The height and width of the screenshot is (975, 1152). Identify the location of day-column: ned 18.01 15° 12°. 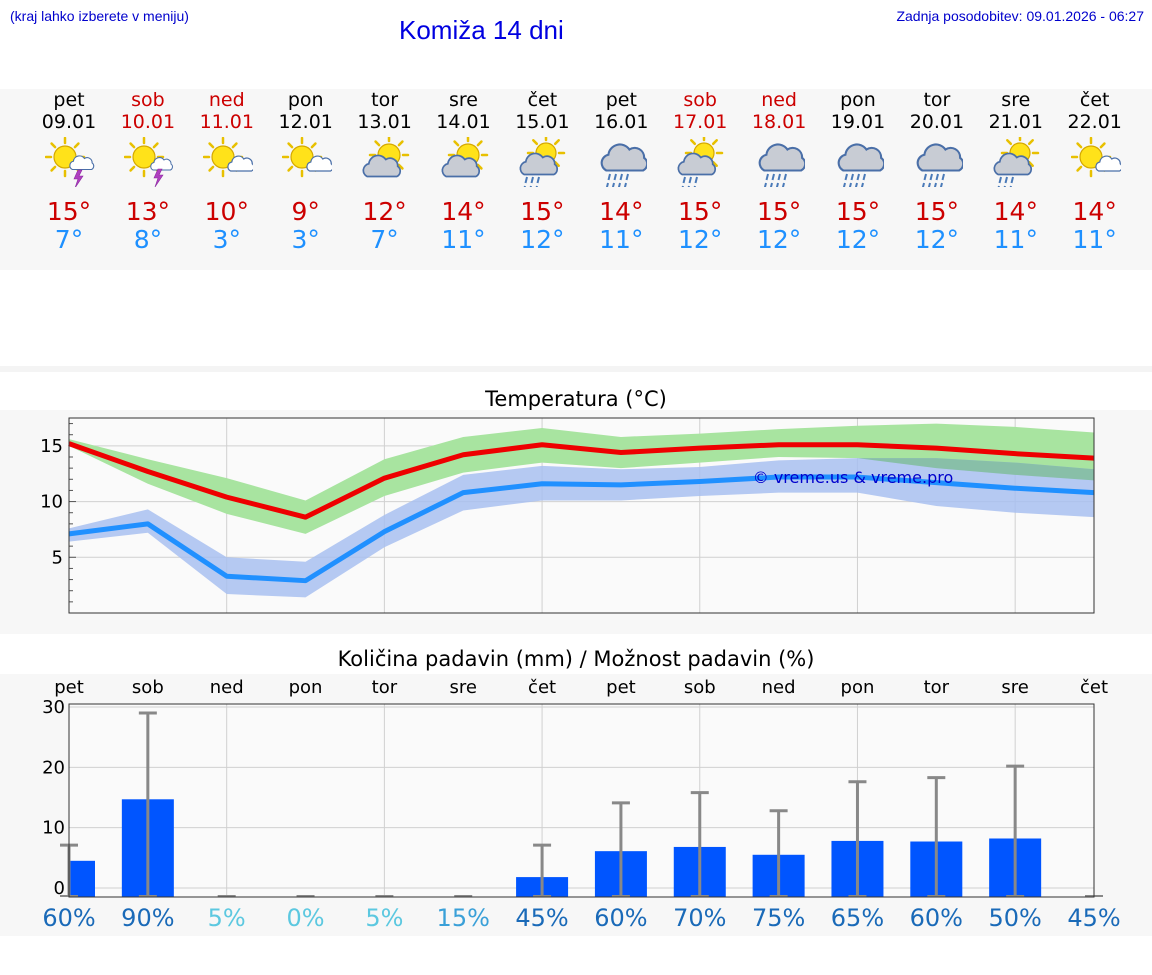
(779, 176).